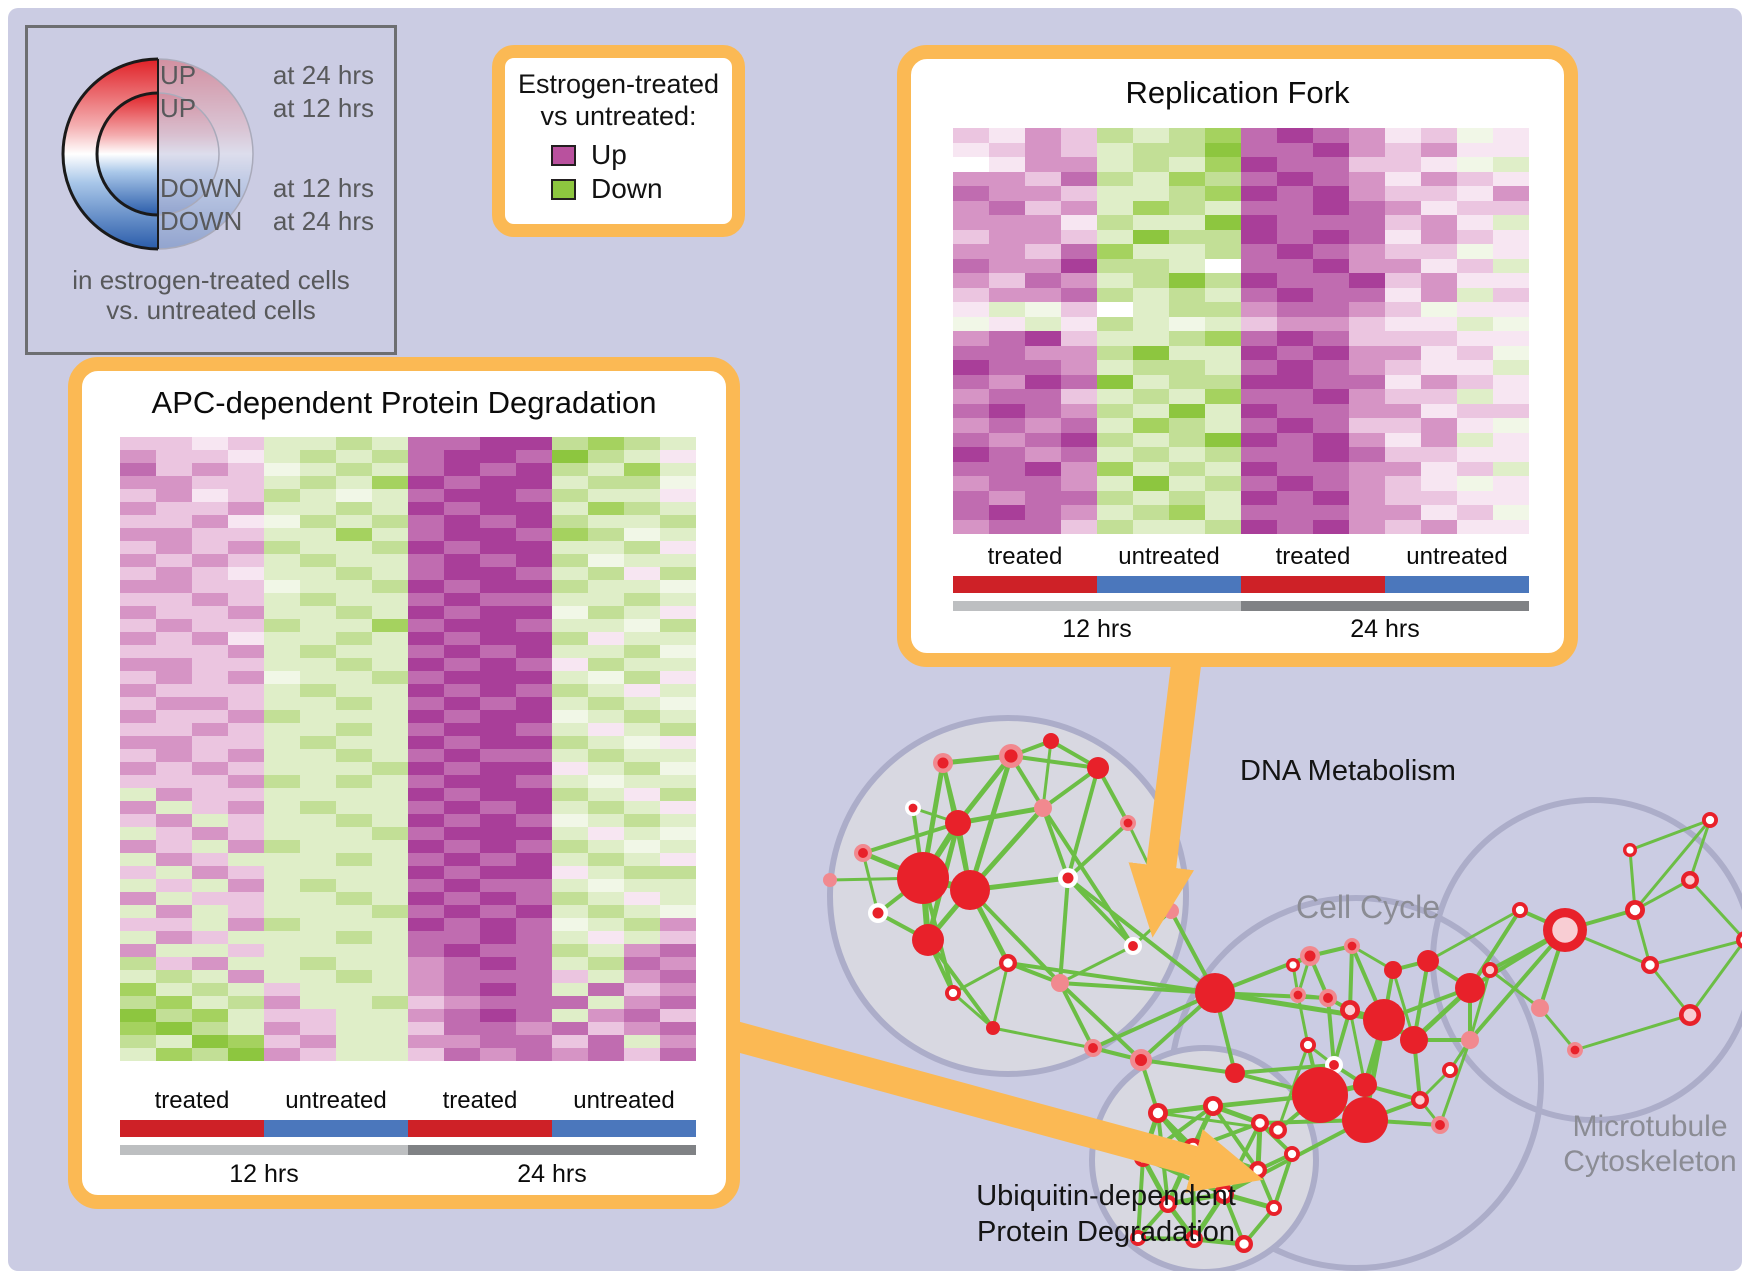 The height and width of the screenshot is (1279, 1750). I want to click on rf-time-bar, so click(1241, 606).